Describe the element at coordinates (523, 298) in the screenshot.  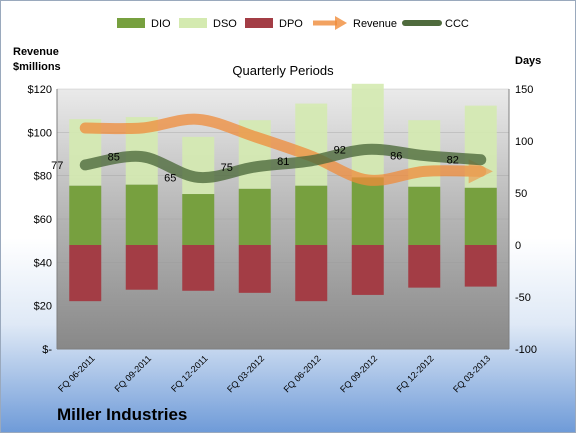
I see `right-tick-label: -50` at that location.